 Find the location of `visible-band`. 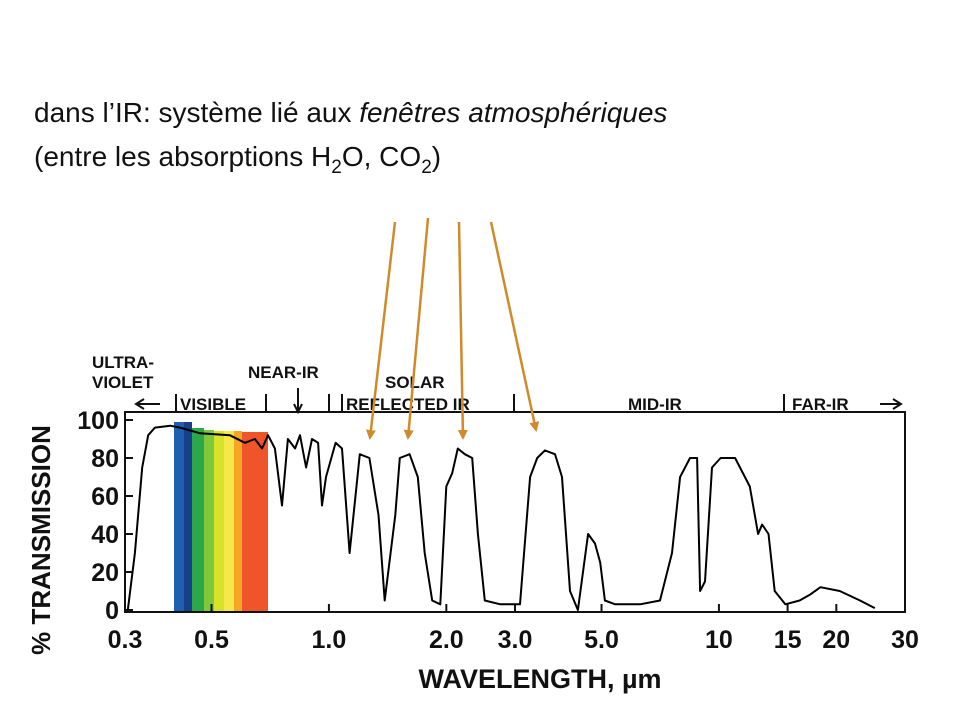

visible-band is located at coordinates (221, 517).